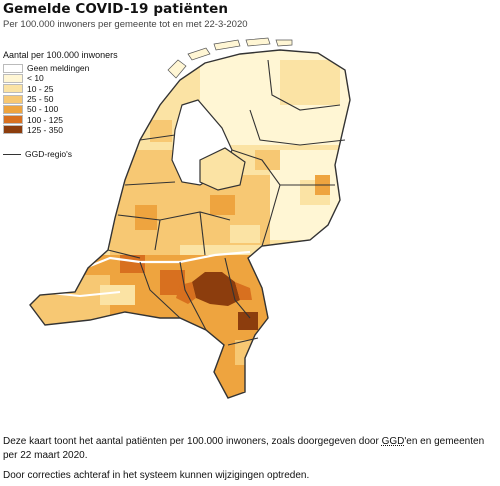 The image size is (500, 486). I want to click on legend-title: Aantal per 100.000 inwoners, so click(60, 55).